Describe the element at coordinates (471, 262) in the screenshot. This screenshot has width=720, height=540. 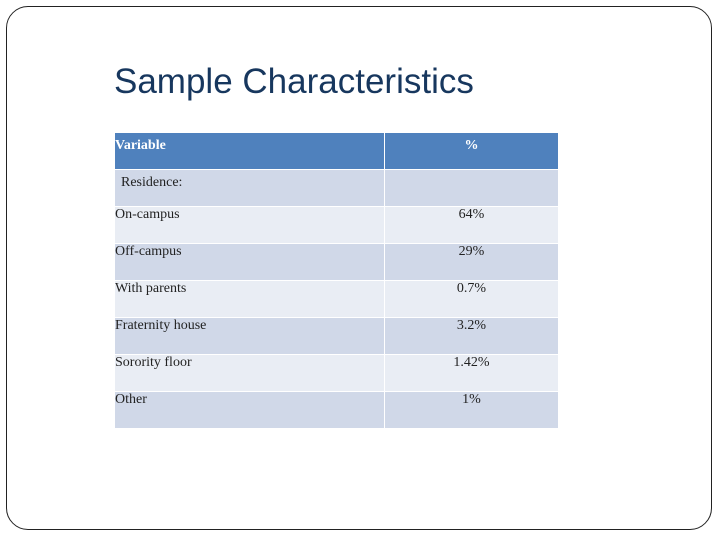
I see `row-value: 29%` at that location.